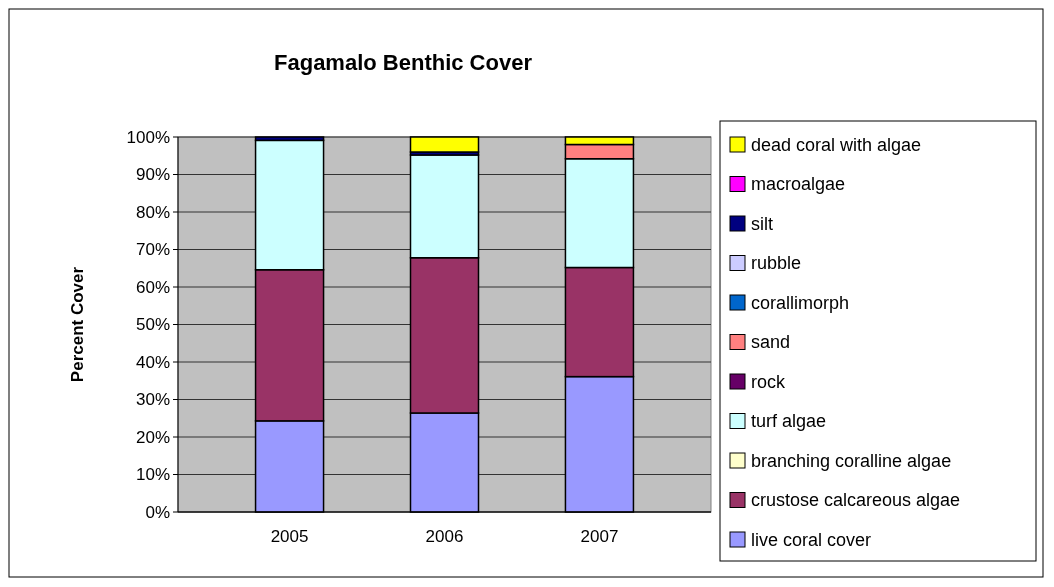 The width and height of the screenshot is (1054, 587). I want to click on legend-label: branching coralline algae, so click(851, 460).